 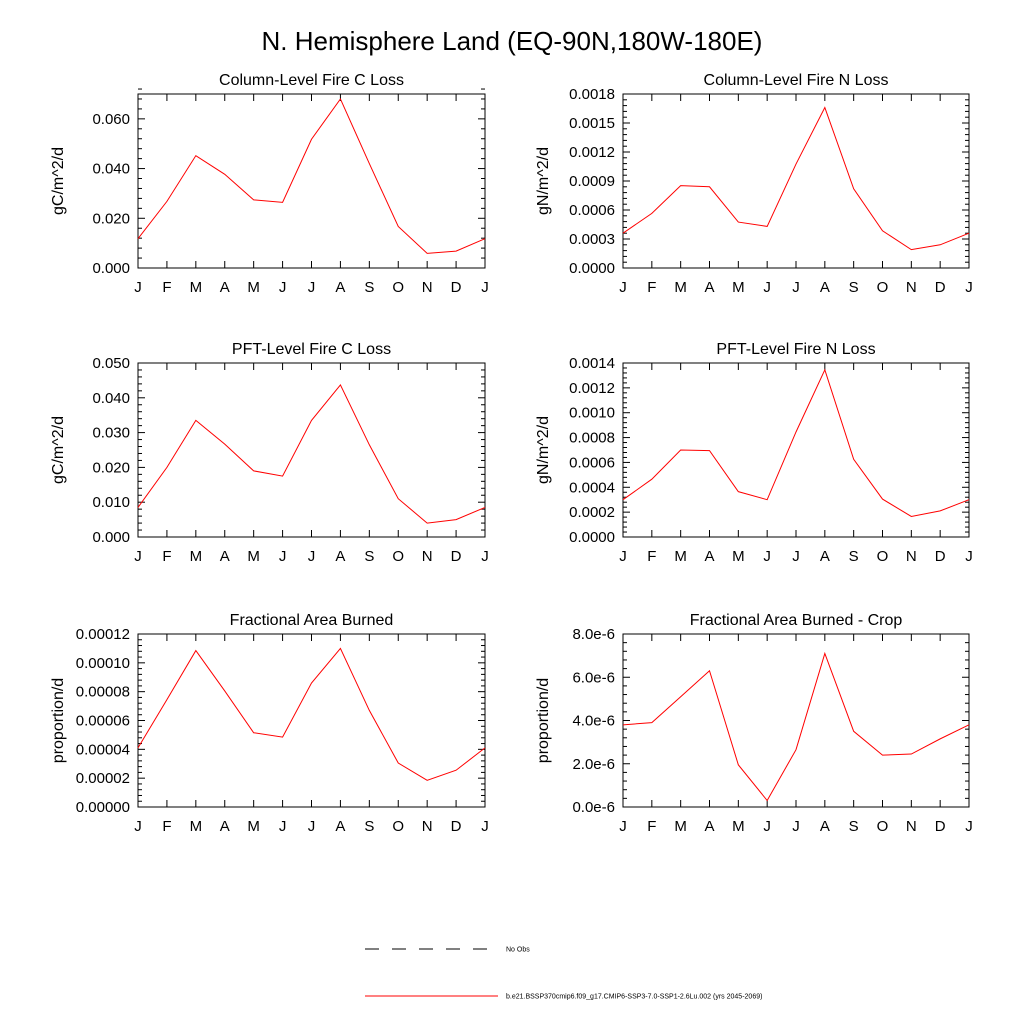 I want to click on y-tick-label: 8.0e-6, so click(x=593, y=634).